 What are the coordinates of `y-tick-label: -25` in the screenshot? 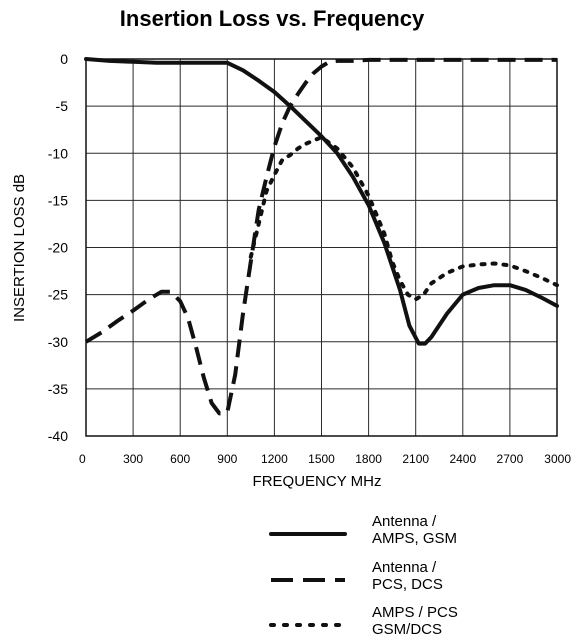 It's located at (58, 295).